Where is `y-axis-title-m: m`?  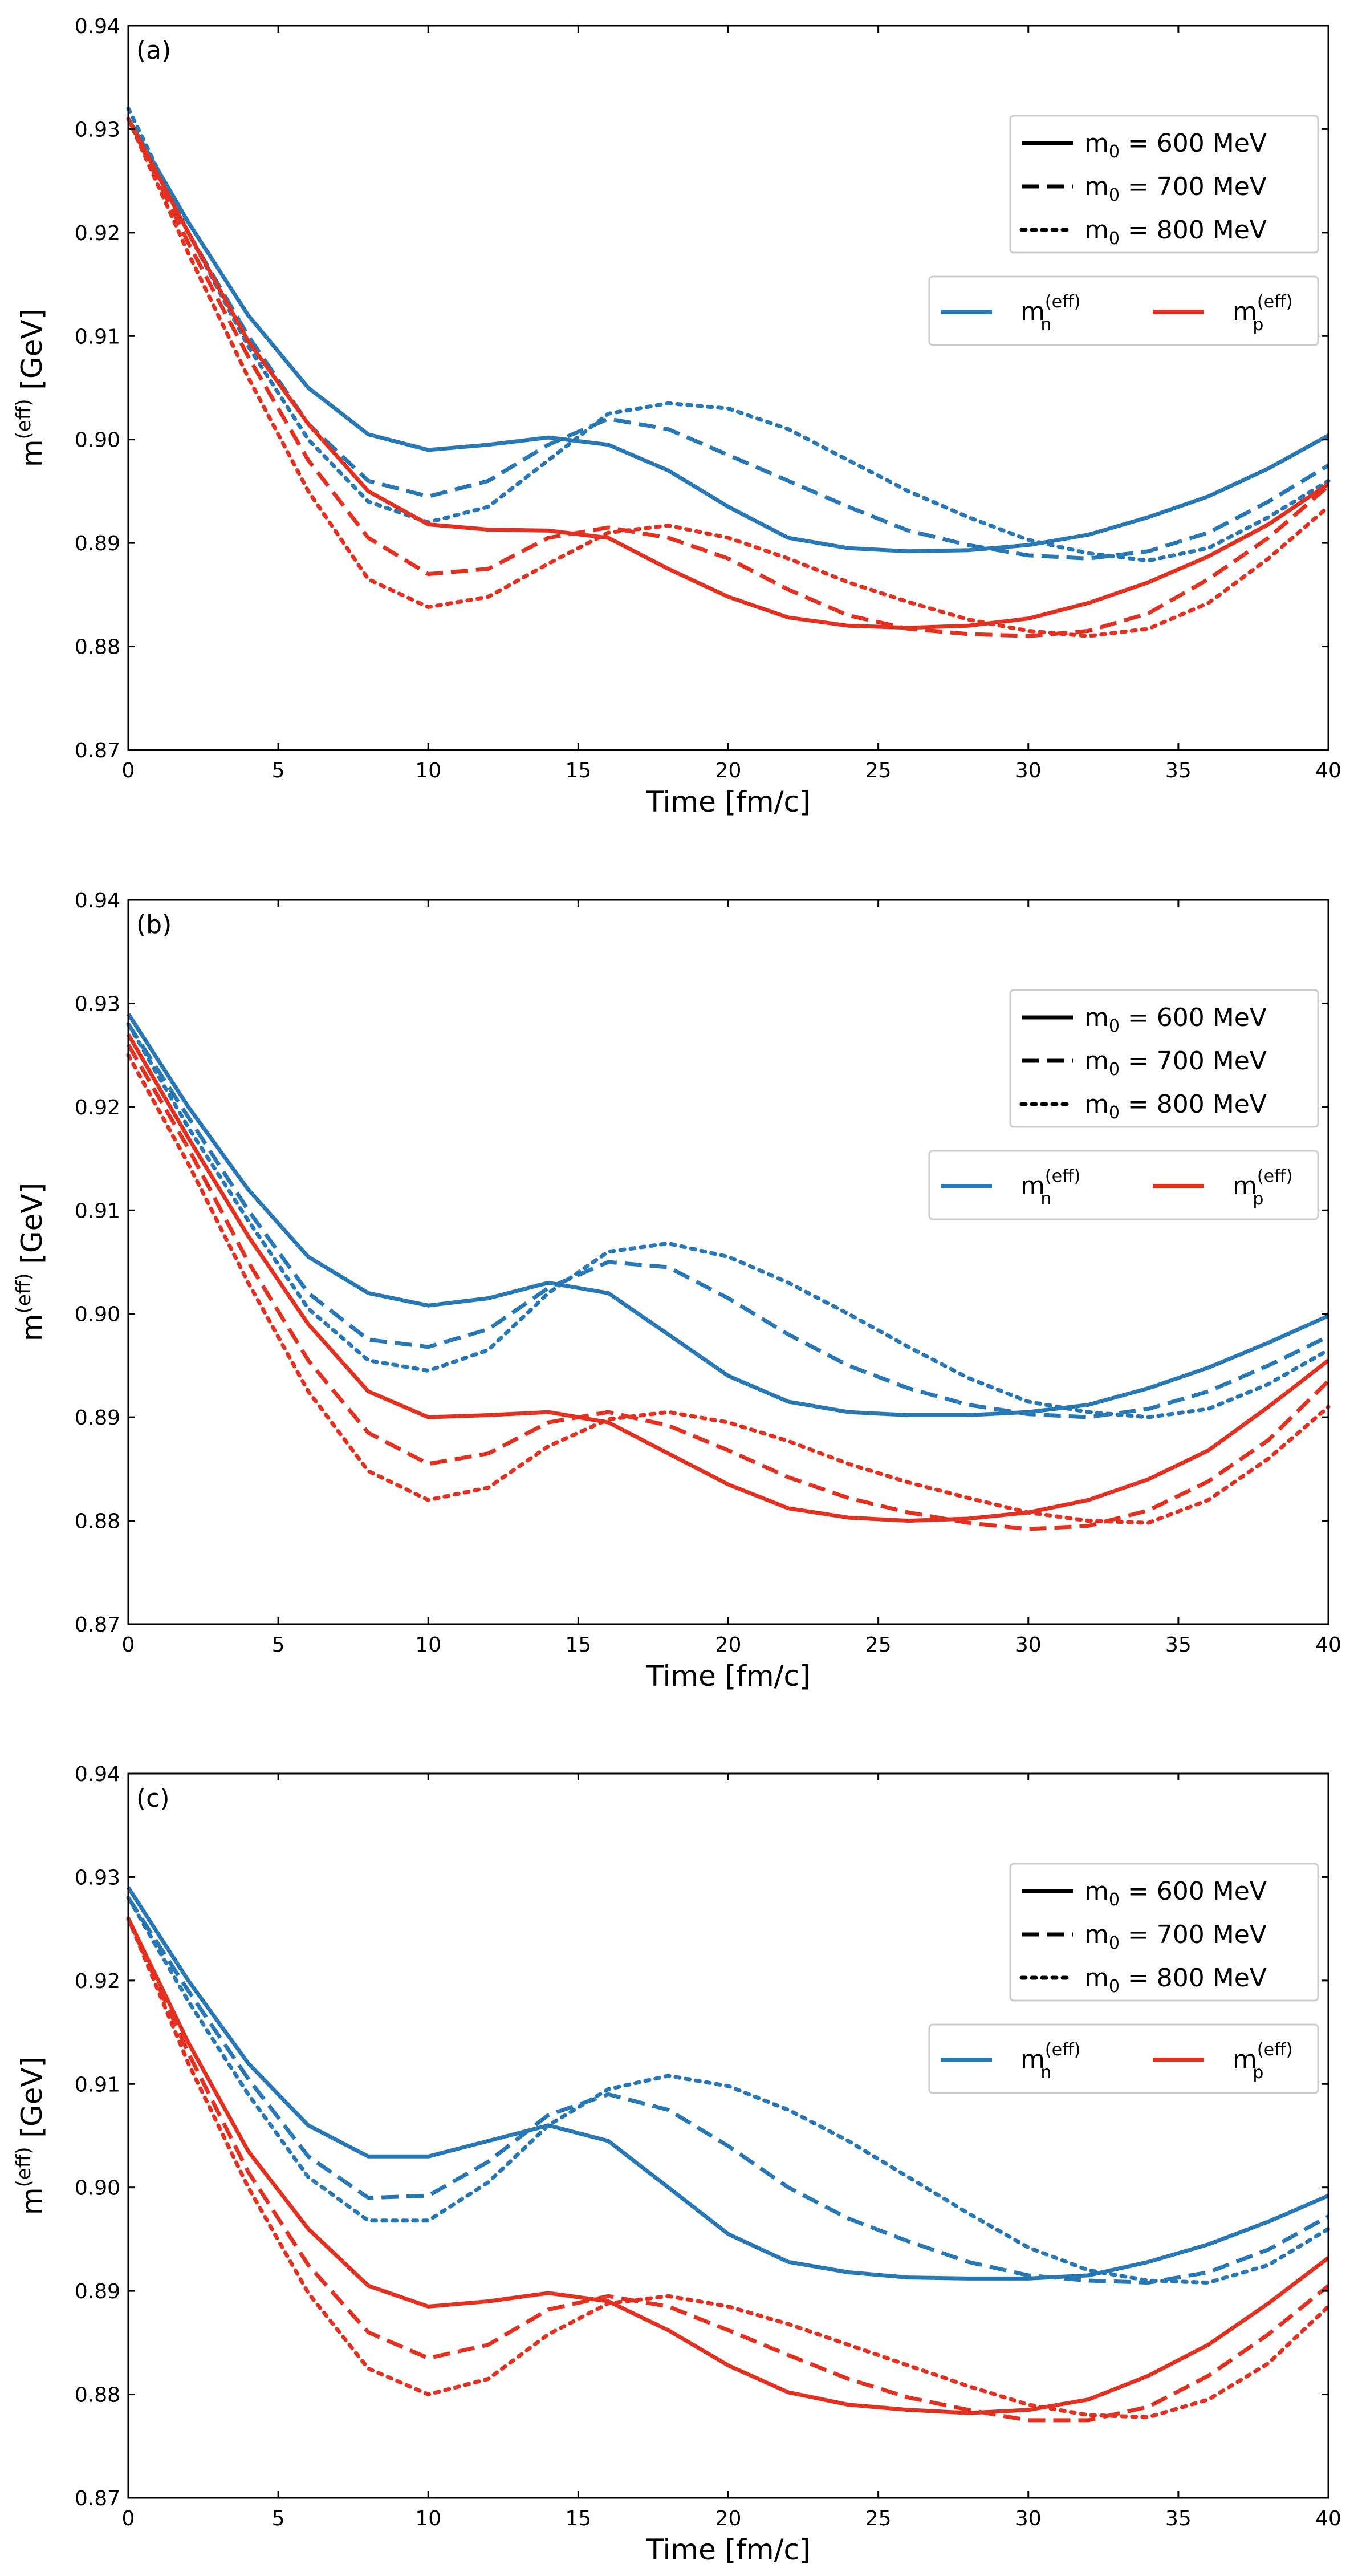 y-axis-title-m: m is located at coordinates (32, 2201).